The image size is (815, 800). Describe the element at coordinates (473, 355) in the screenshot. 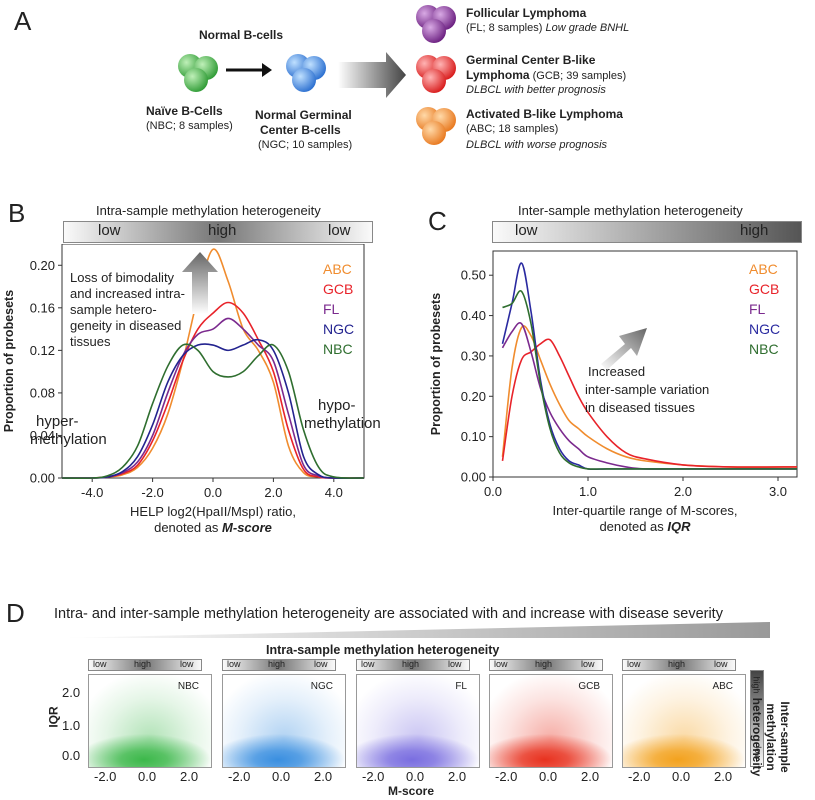

I see `c-ytick-label: 0.30` at that location.